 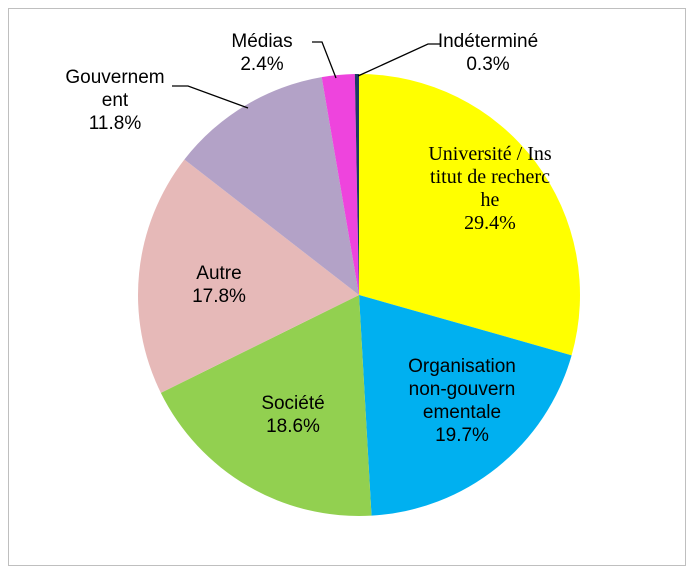 What do you see at coordinates (462, 435) in the screenshot?
I see `value-label: 19.7%` at bounding box center [462, 435].